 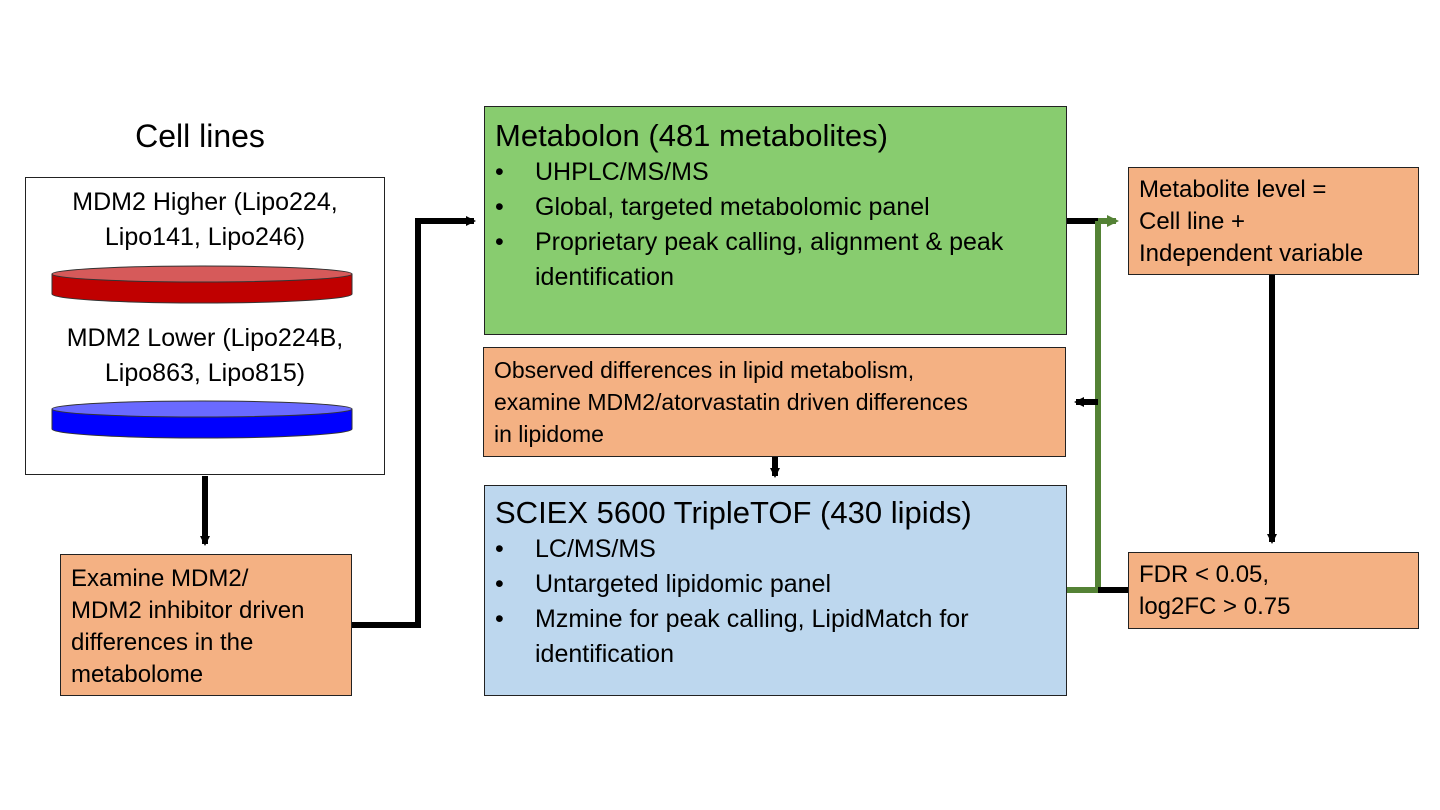 I want to click on metabolite-line-2: Cell line +, so click(x=1273, y=222).